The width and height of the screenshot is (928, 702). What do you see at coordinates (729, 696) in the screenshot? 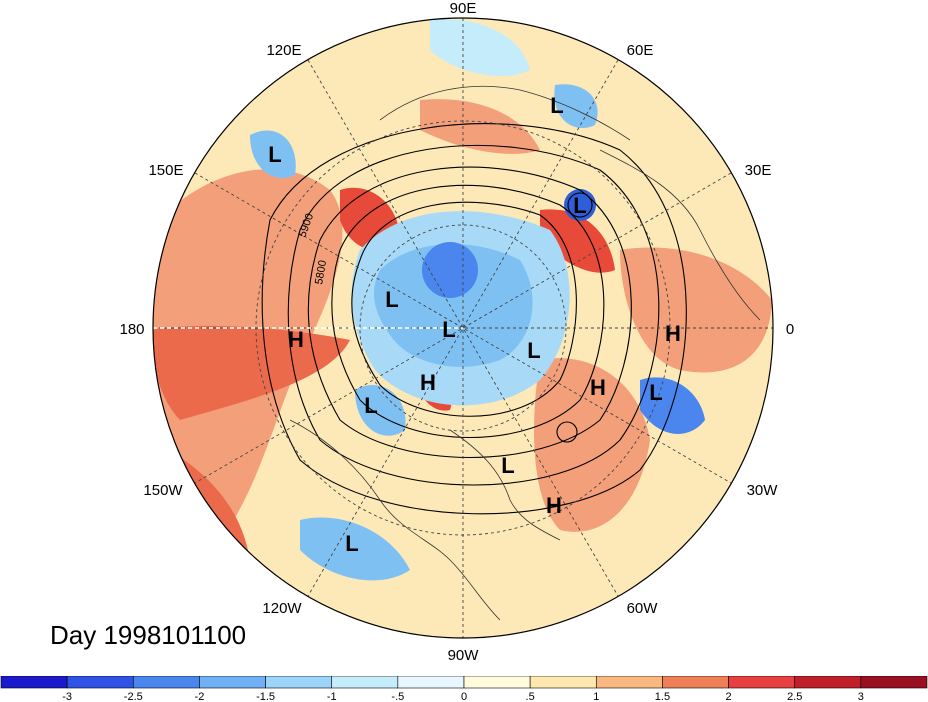
I see `colorbar-tick-label: 2` at bounding box center [729, 696].